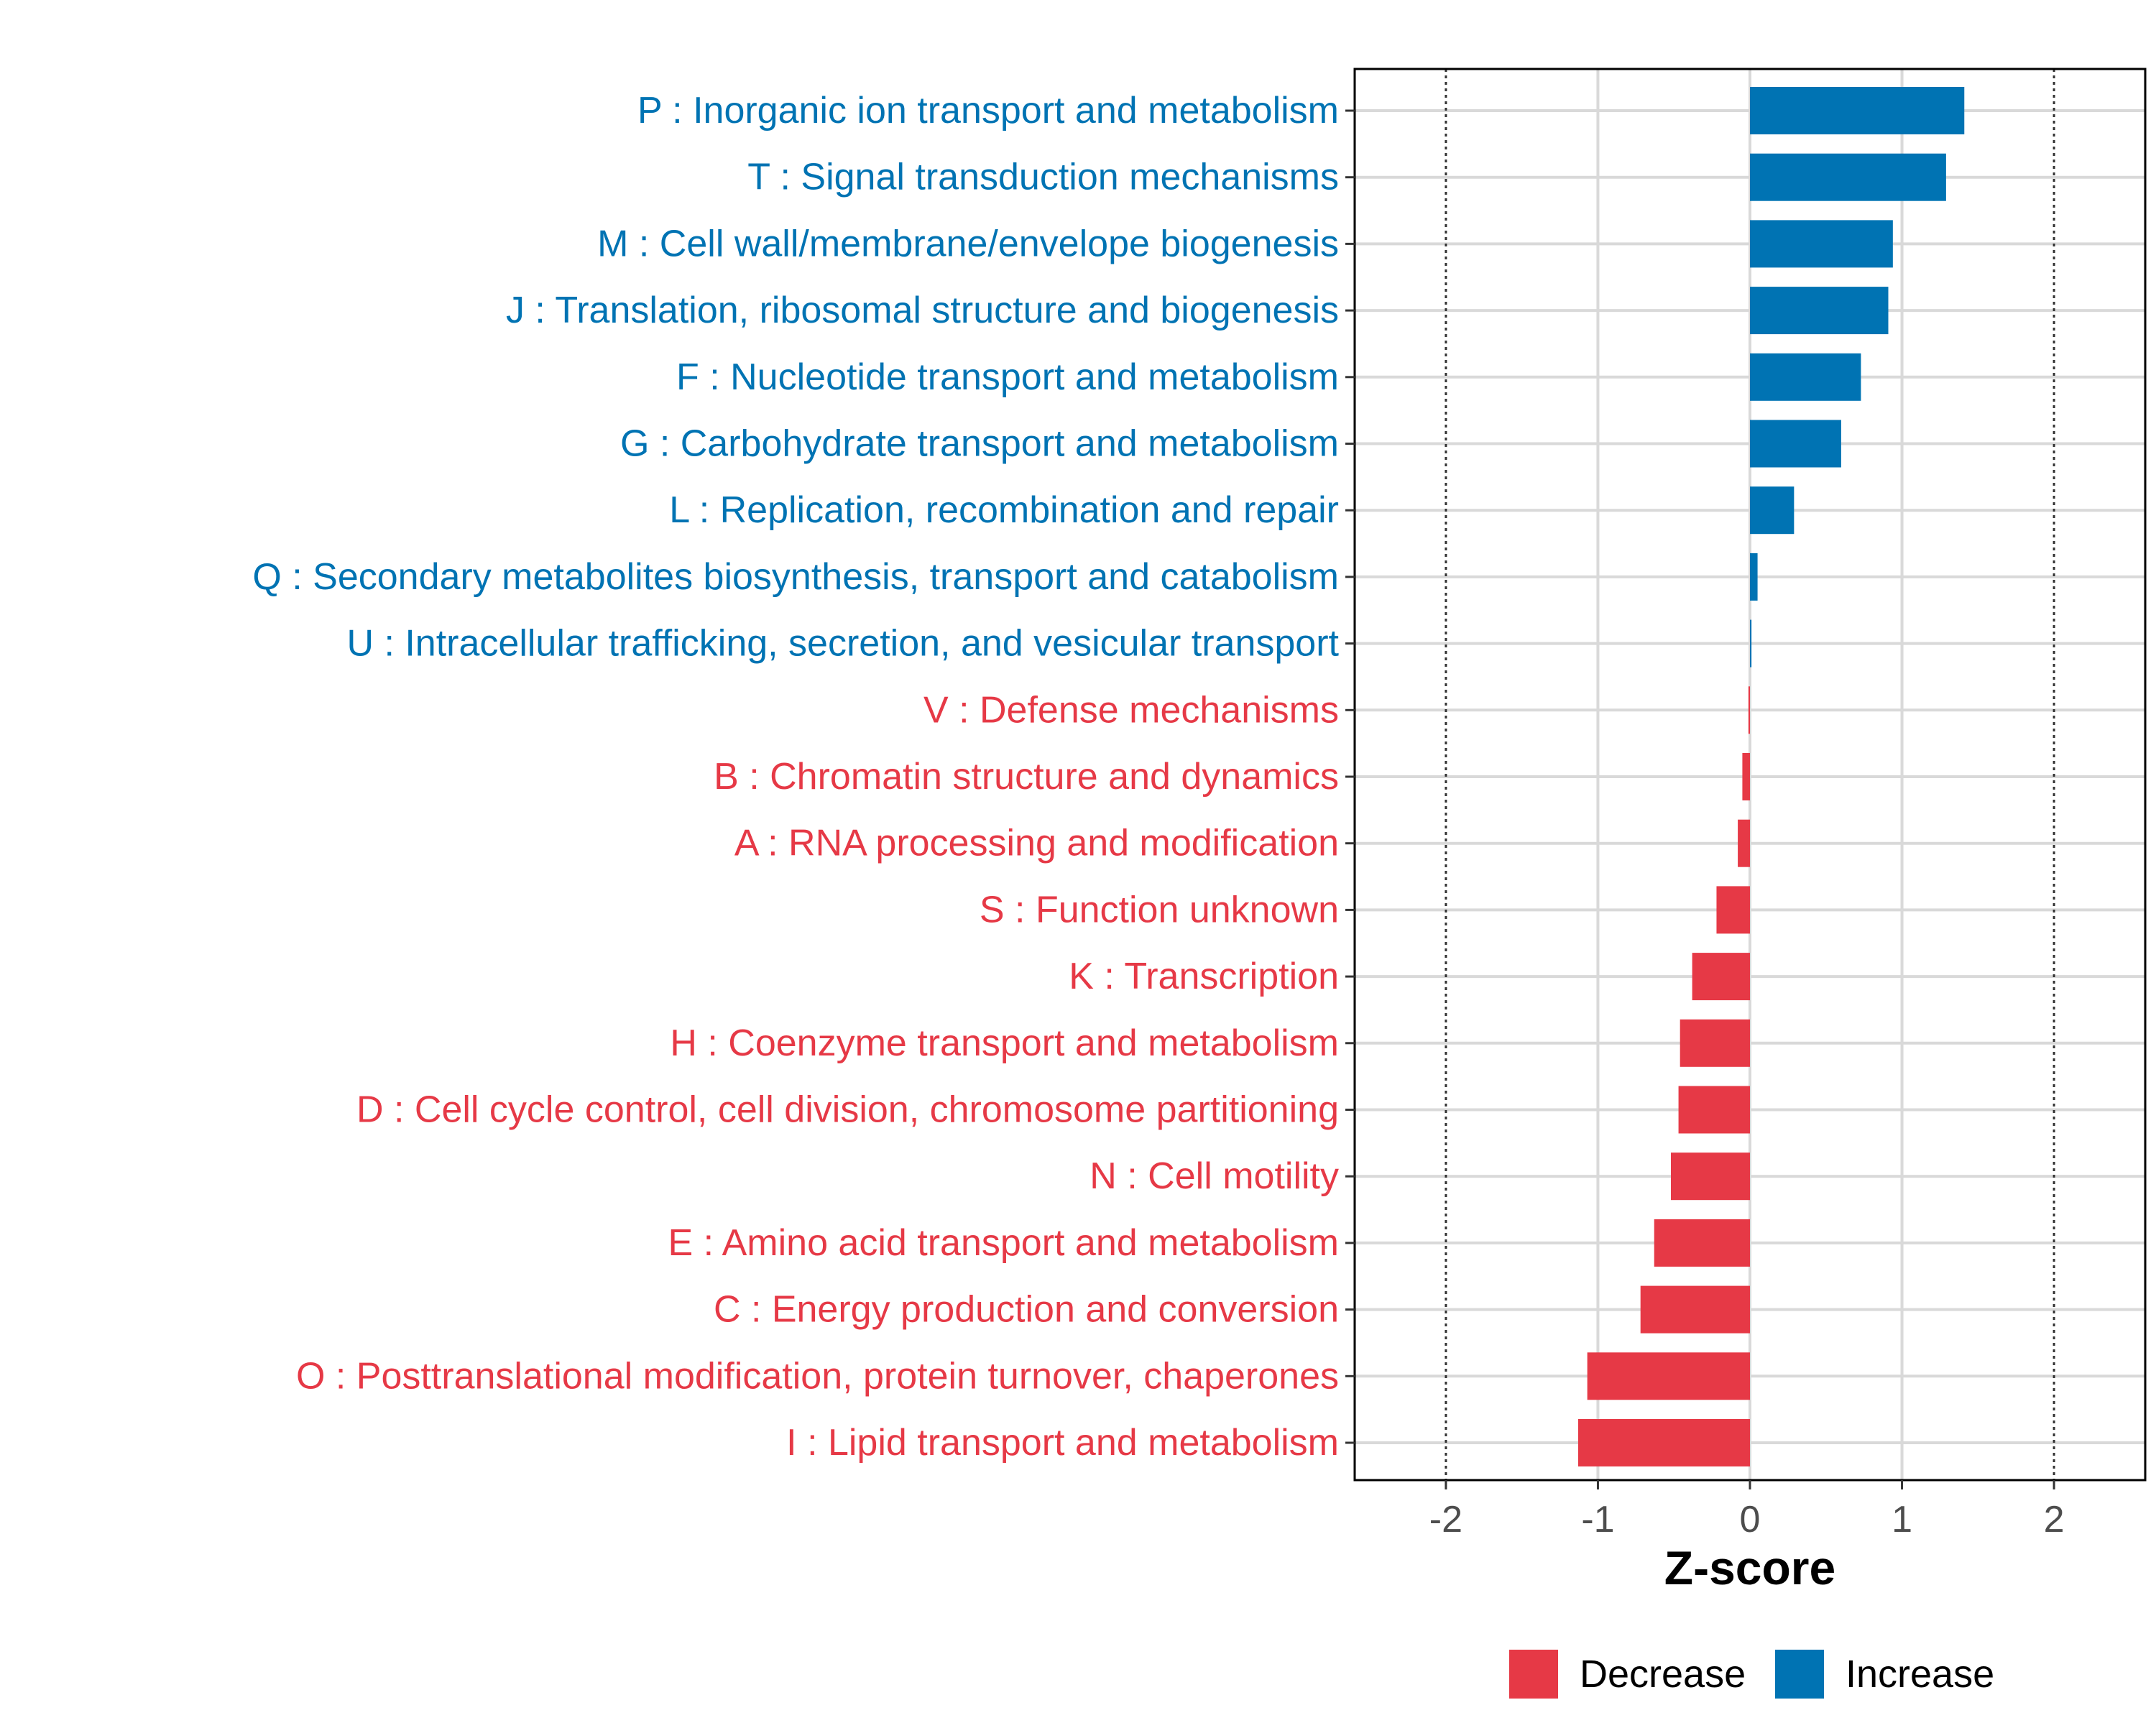 The height and width of the screenshot is (1728, 2156). Describe the element at coordinates (1026, 777) in the screenshot. I see `y-tick-label: B : Chromatin structure and dynamics` at that location.